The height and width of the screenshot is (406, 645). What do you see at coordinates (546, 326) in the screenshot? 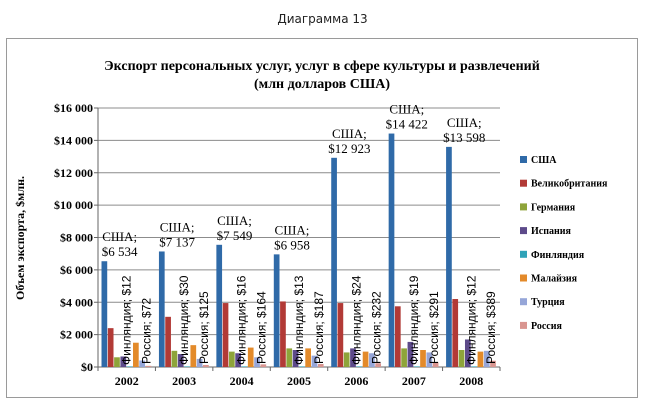
I see `legend-label: Россия` at bounding box center [546, 326].